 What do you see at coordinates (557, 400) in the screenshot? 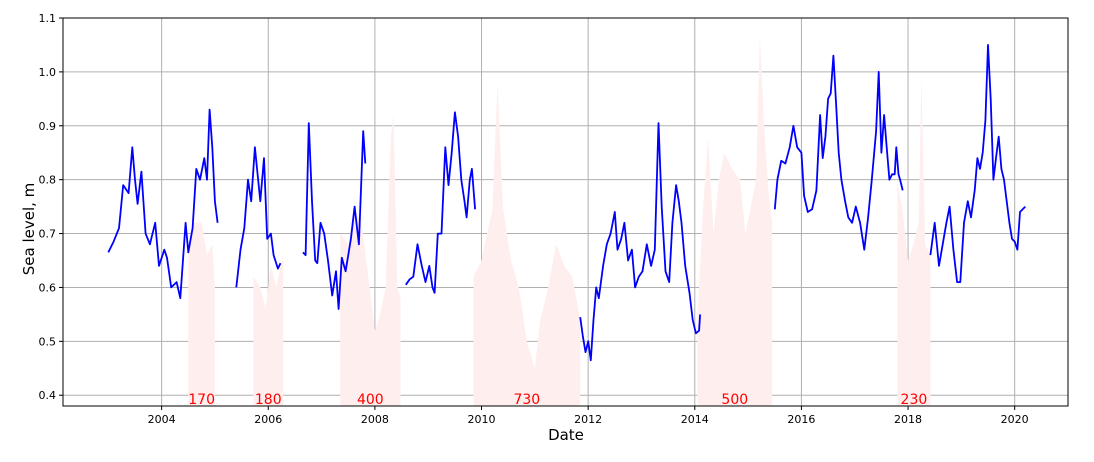
I see `gap-labels: 170 180 400 730 500 230` at bounding box center [557, 400].